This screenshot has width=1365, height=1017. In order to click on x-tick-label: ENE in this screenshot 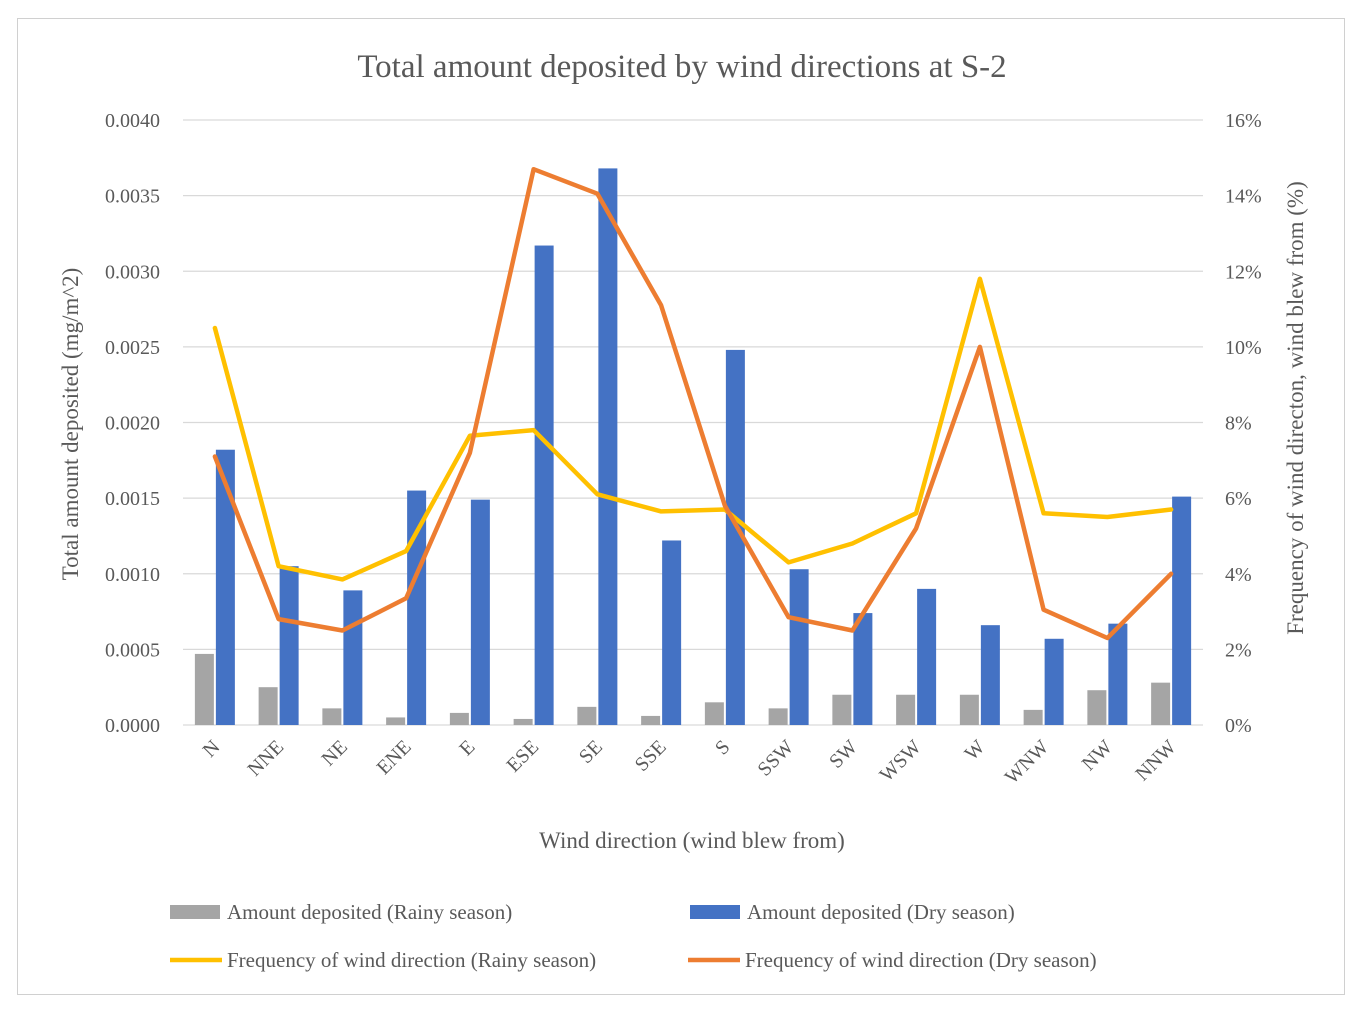, I will do `click(394, 757)`.